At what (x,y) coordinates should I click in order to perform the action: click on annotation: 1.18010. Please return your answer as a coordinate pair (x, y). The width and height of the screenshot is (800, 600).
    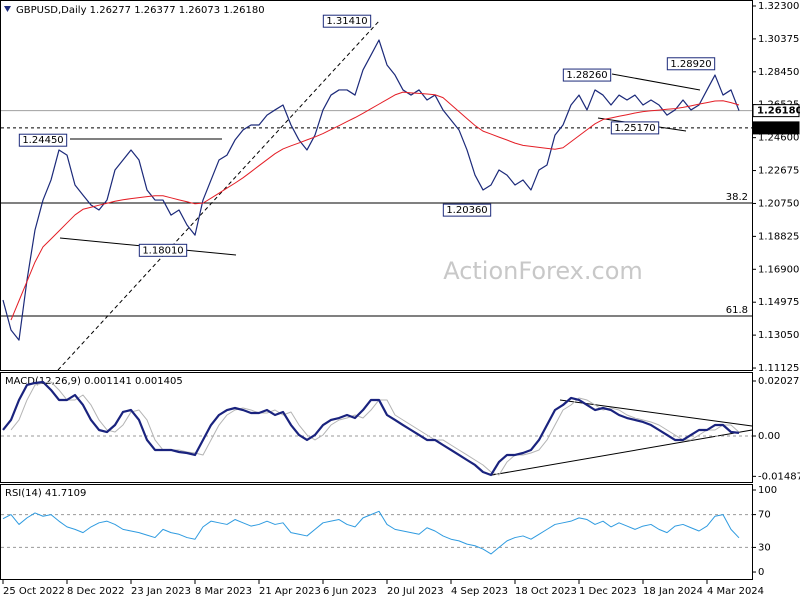
    Looking at the image, I should click on (163, 250).